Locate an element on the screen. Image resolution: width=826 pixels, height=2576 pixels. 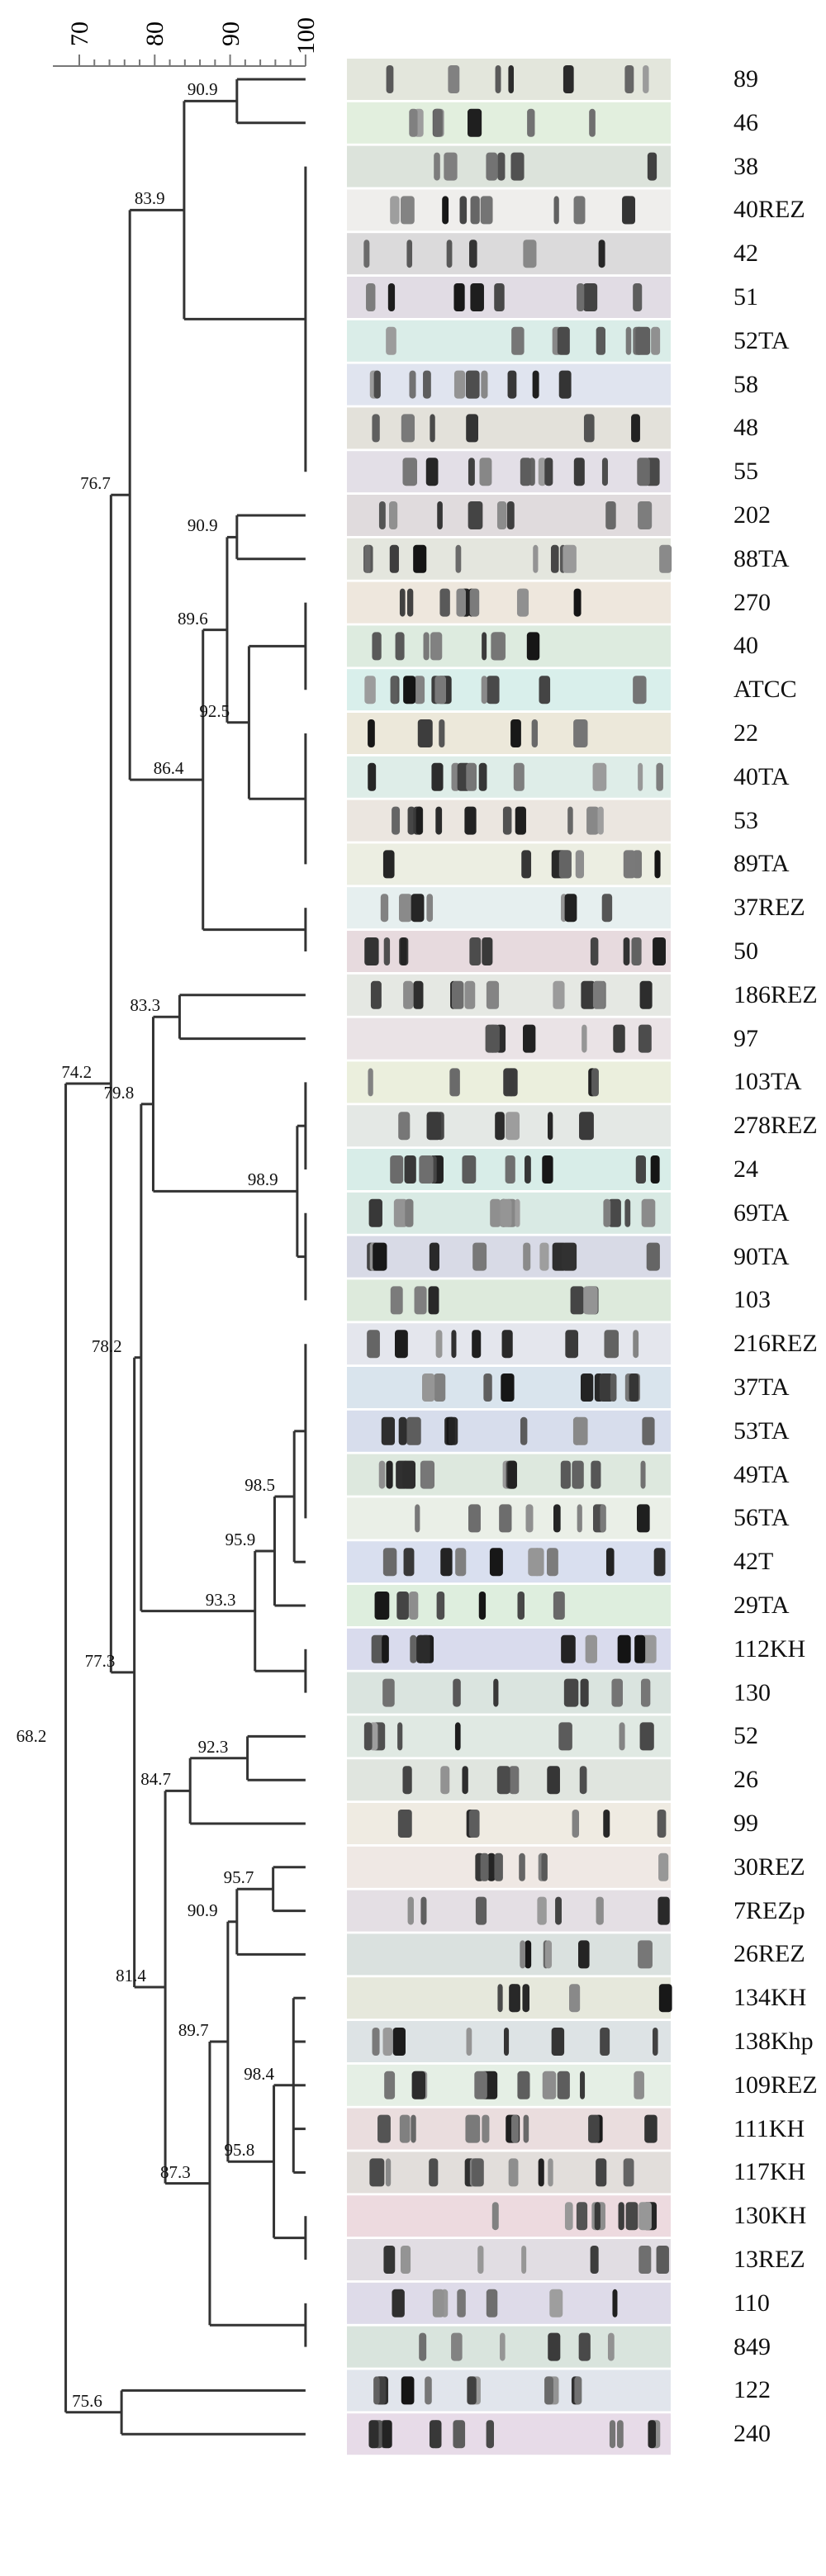
leaf-label: 202 is located at coordinates (752, 515).